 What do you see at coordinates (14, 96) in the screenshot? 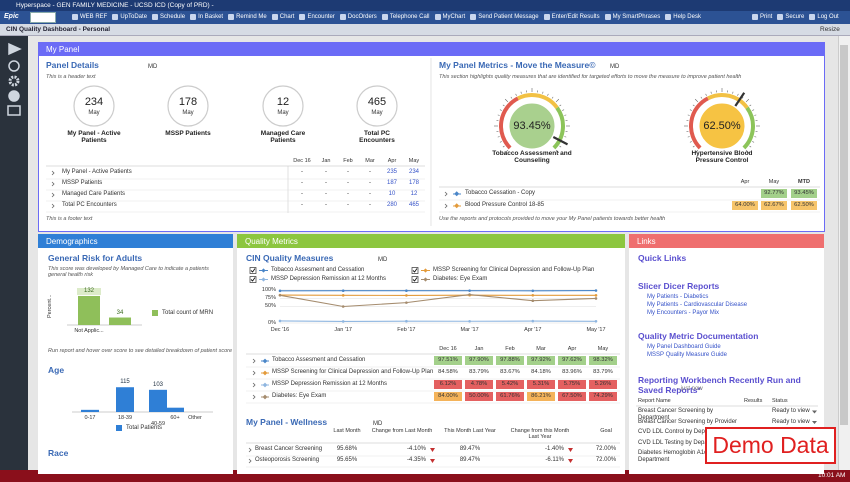
I see `add-icon` at bounding box center [14, 96].